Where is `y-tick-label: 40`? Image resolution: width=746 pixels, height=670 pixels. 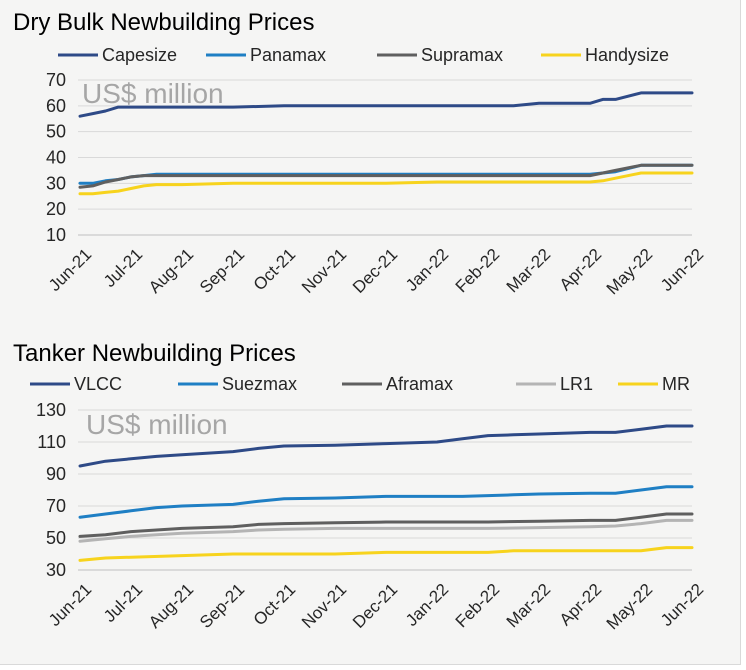 y-tick-label: 40 is located at coordinates (56, 158).